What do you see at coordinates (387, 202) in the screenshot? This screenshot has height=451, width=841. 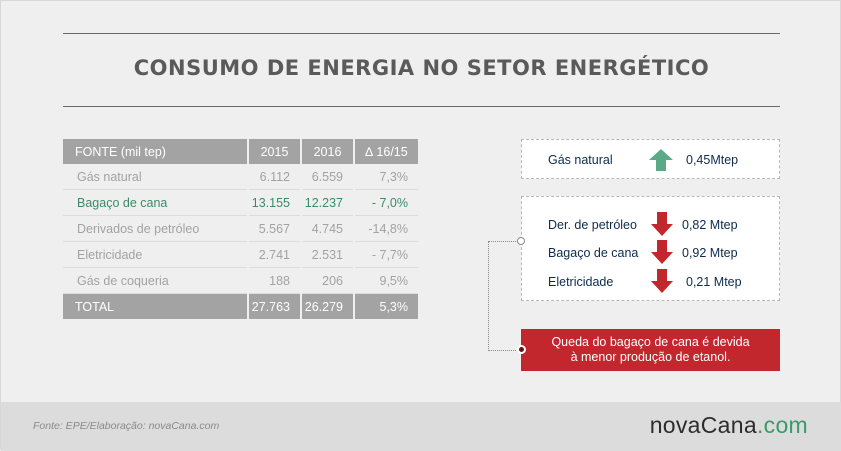 I see `row-delta: - 7,0%` at bounding box center [387, 202].